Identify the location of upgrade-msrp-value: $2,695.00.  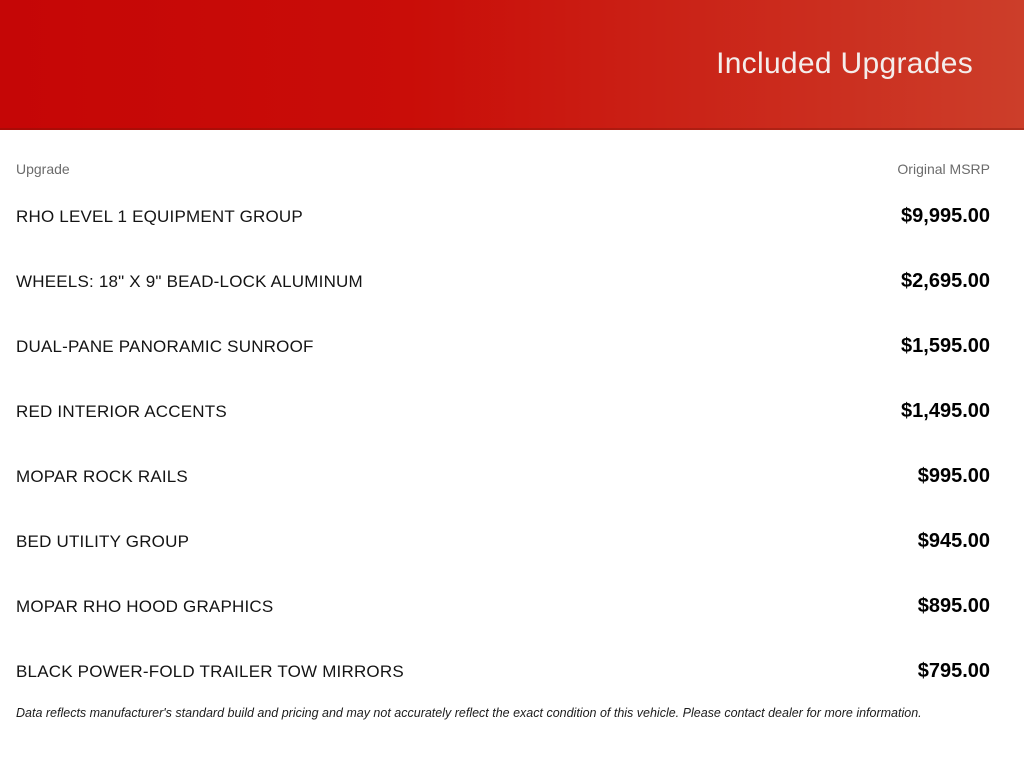
(945, 281).